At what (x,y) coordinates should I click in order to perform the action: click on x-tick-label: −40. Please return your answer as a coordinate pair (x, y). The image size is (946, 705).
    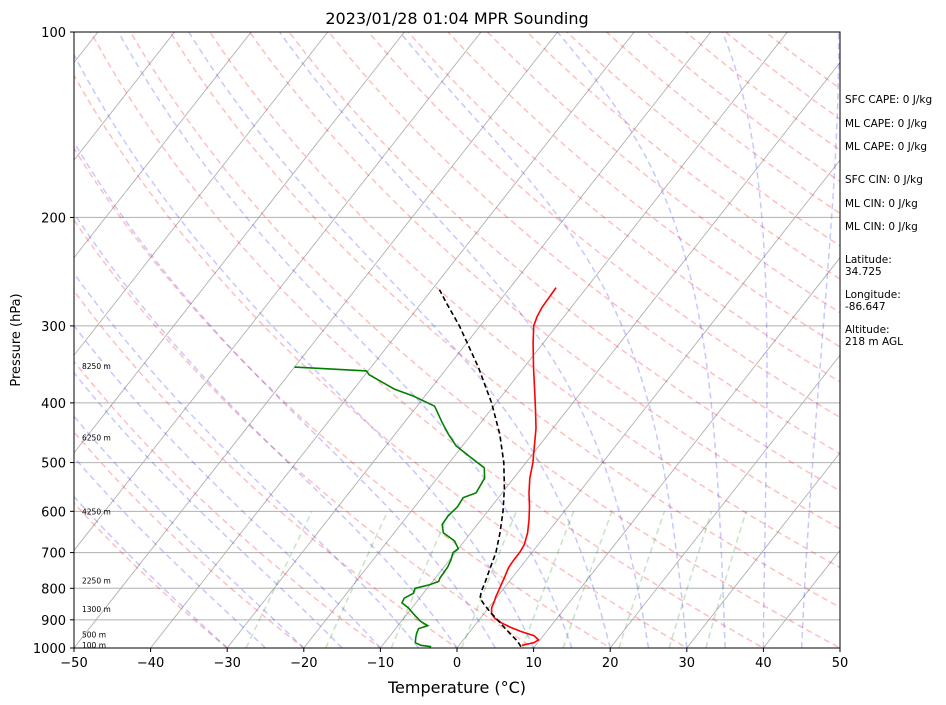
    Looking at the image, I should click on (150, 663).